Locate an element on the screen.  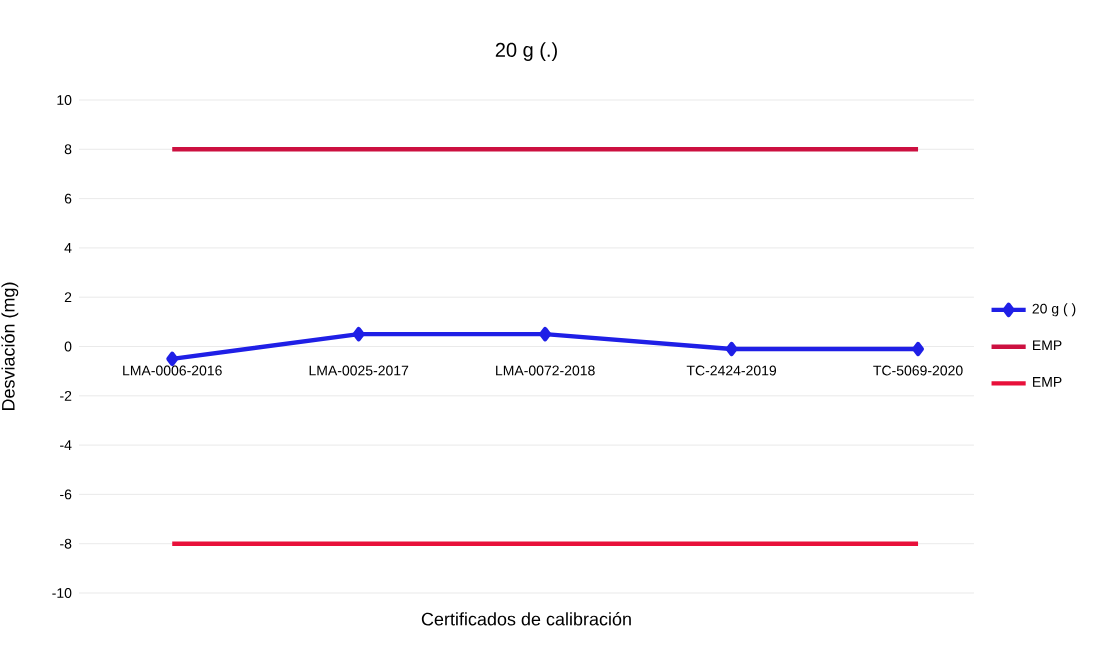
y-tick-label: 10 is located at coordinates (64, 100).